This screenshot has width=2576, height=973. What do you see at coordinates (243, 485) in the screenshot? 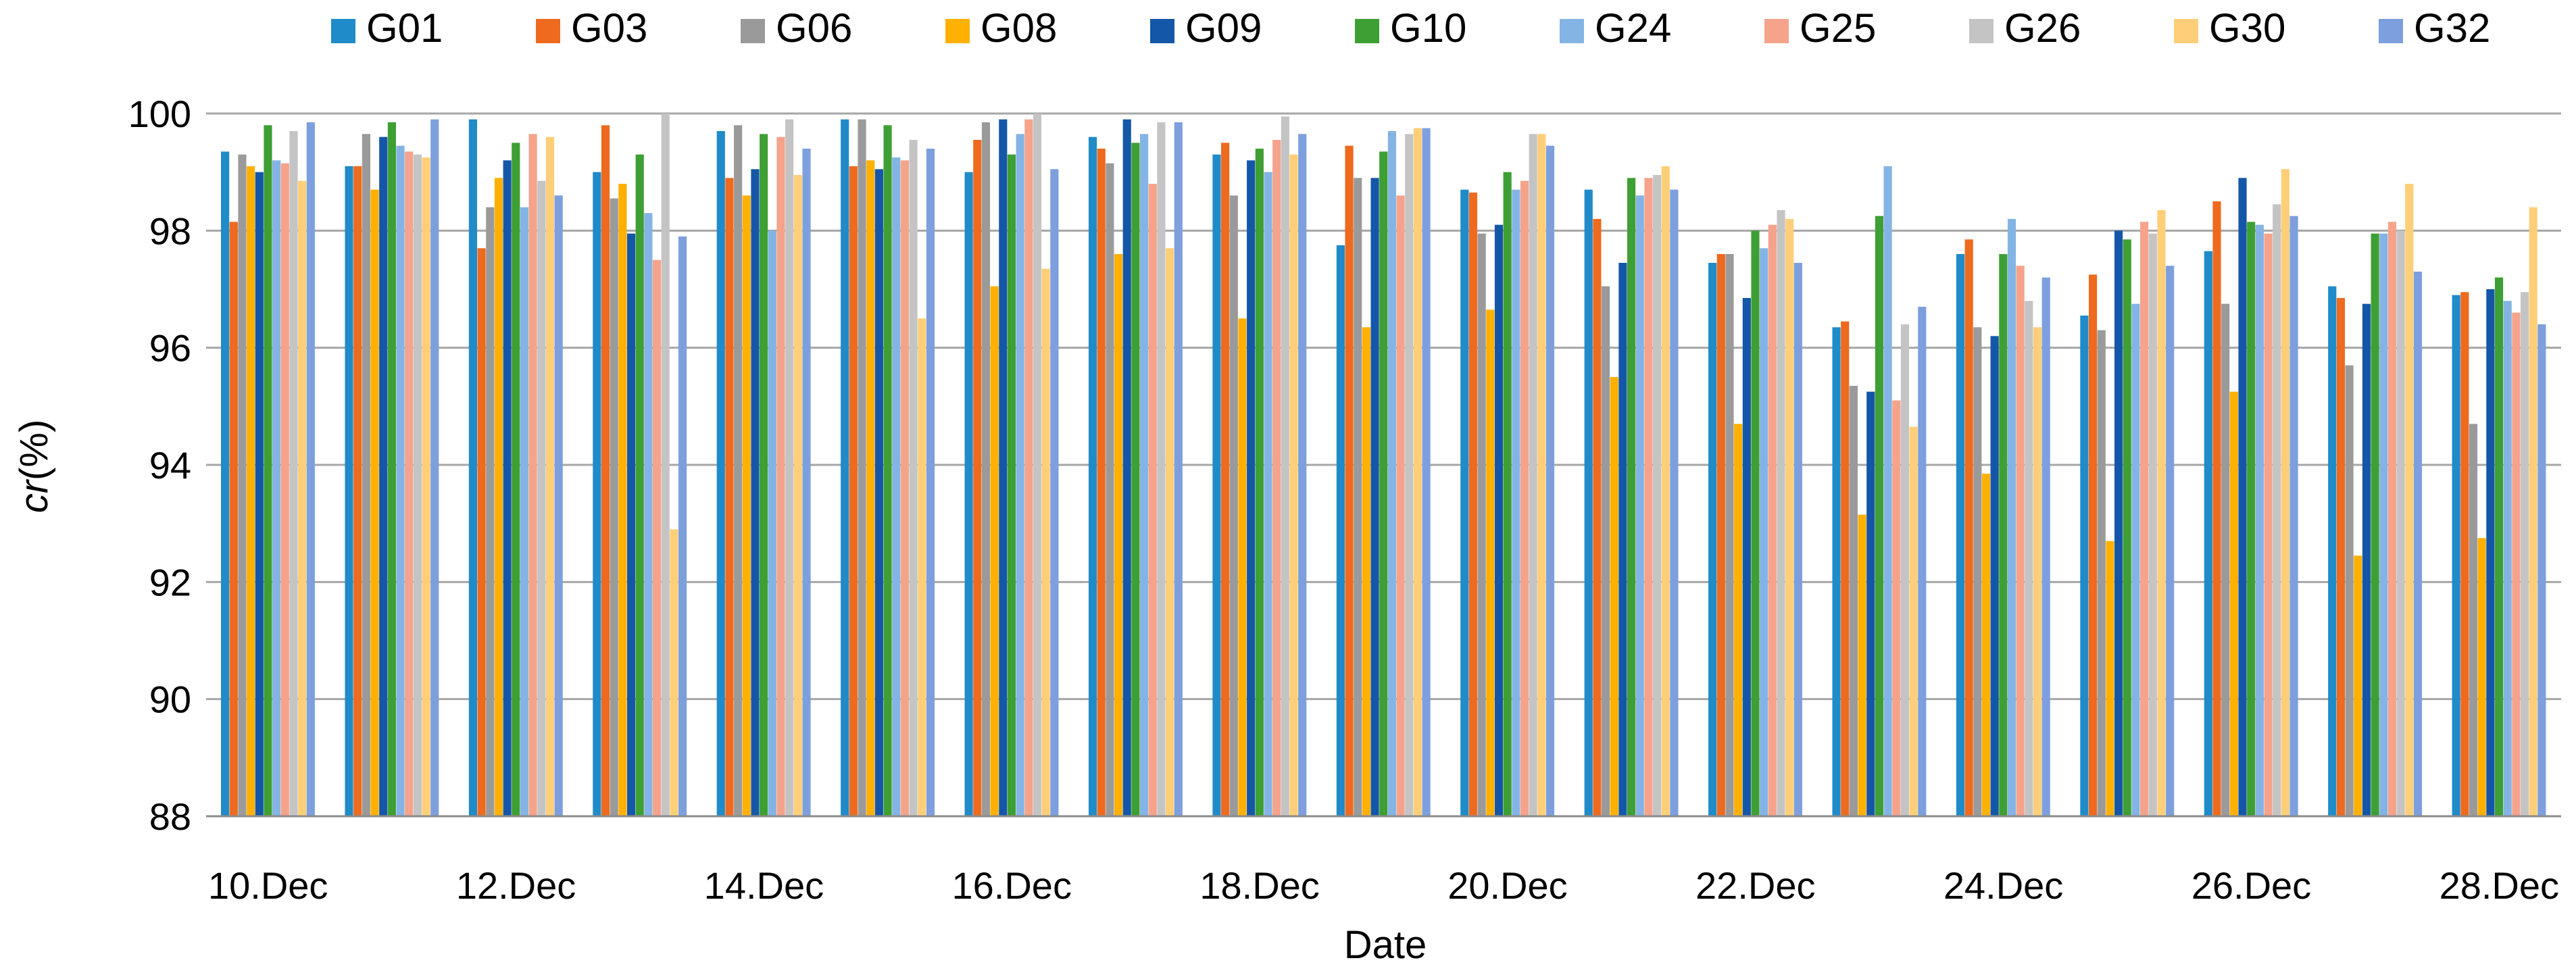
I see `bar-G06-10.Dec` at bounding box center [243, 485].